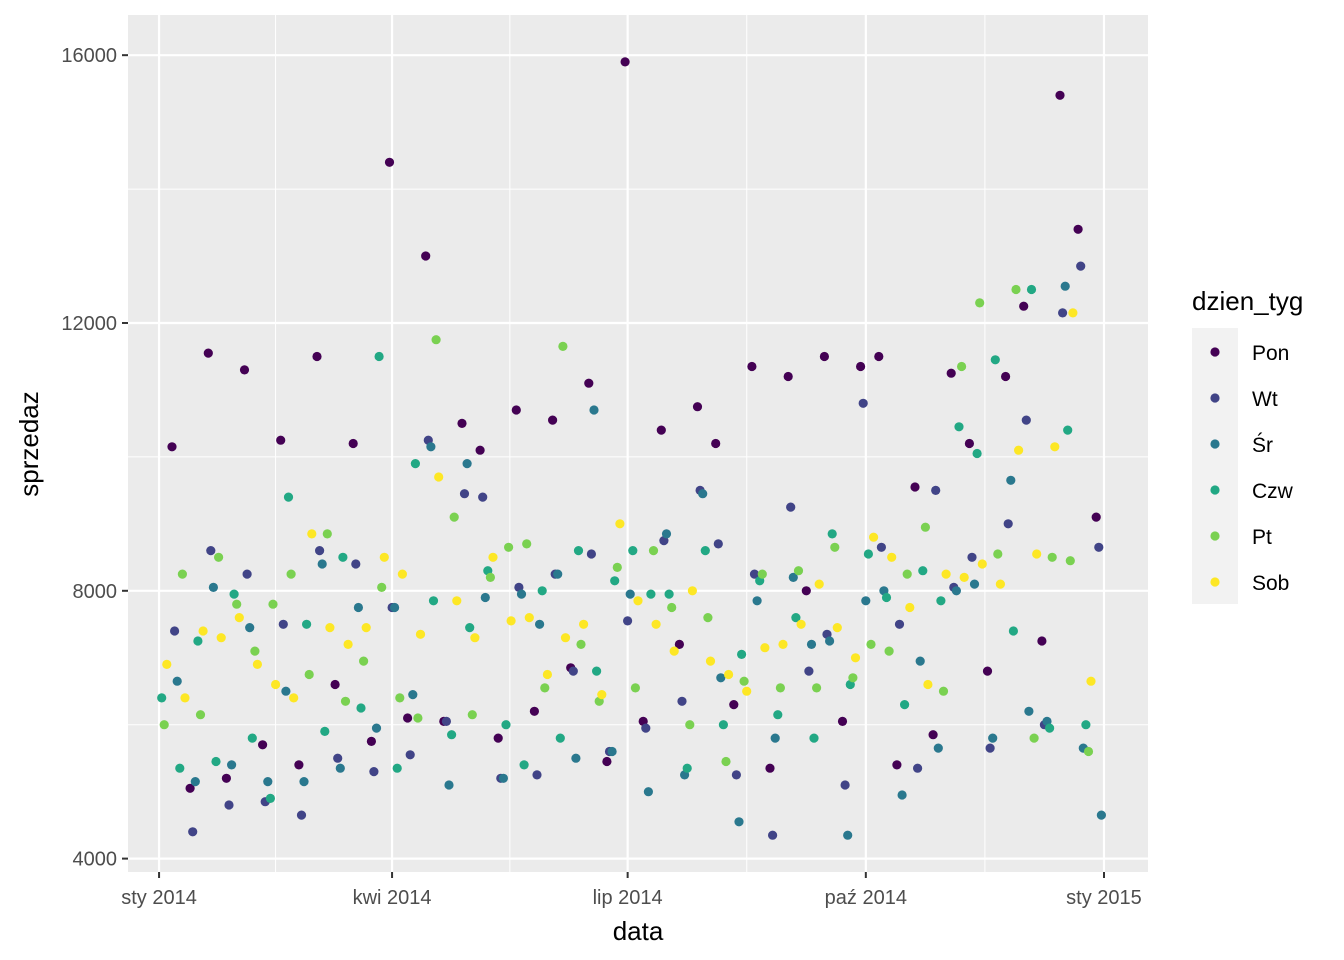  What do you see at coordinates (1262, 537) in the screenshot?
I see `legend-label: Pt` at bounding box center [1262, 537].